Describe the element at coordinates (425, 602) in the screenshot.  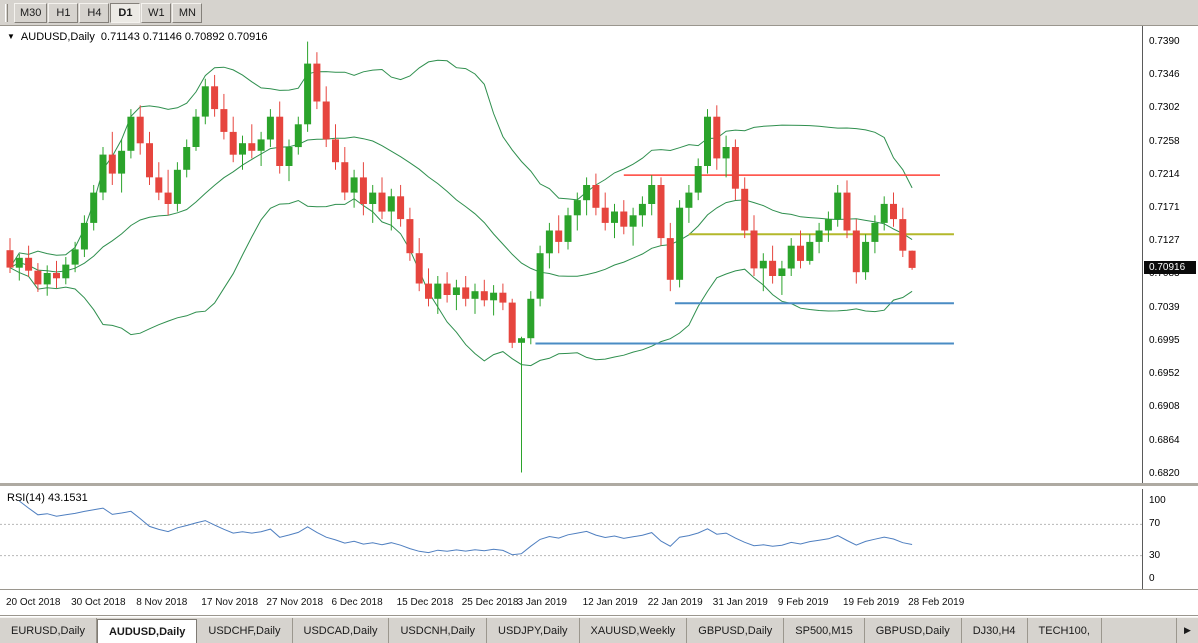
I see `date-axis-label: 15 Dec 2018` at that location.